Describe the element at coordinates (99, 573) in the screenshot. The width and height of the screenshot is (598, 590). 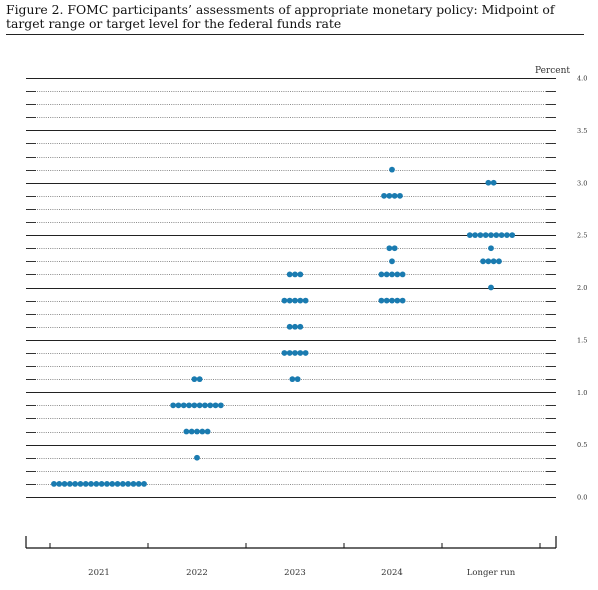
I see `x-tick-label: 2021` at that location.